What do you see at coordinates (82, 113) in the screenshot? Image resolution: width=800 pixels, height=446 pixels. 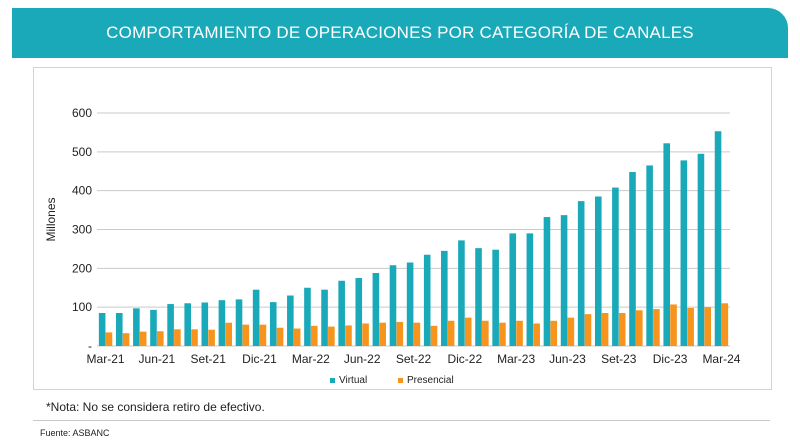 I see `y-tick-label: 600` at bounding box center [82, 113].